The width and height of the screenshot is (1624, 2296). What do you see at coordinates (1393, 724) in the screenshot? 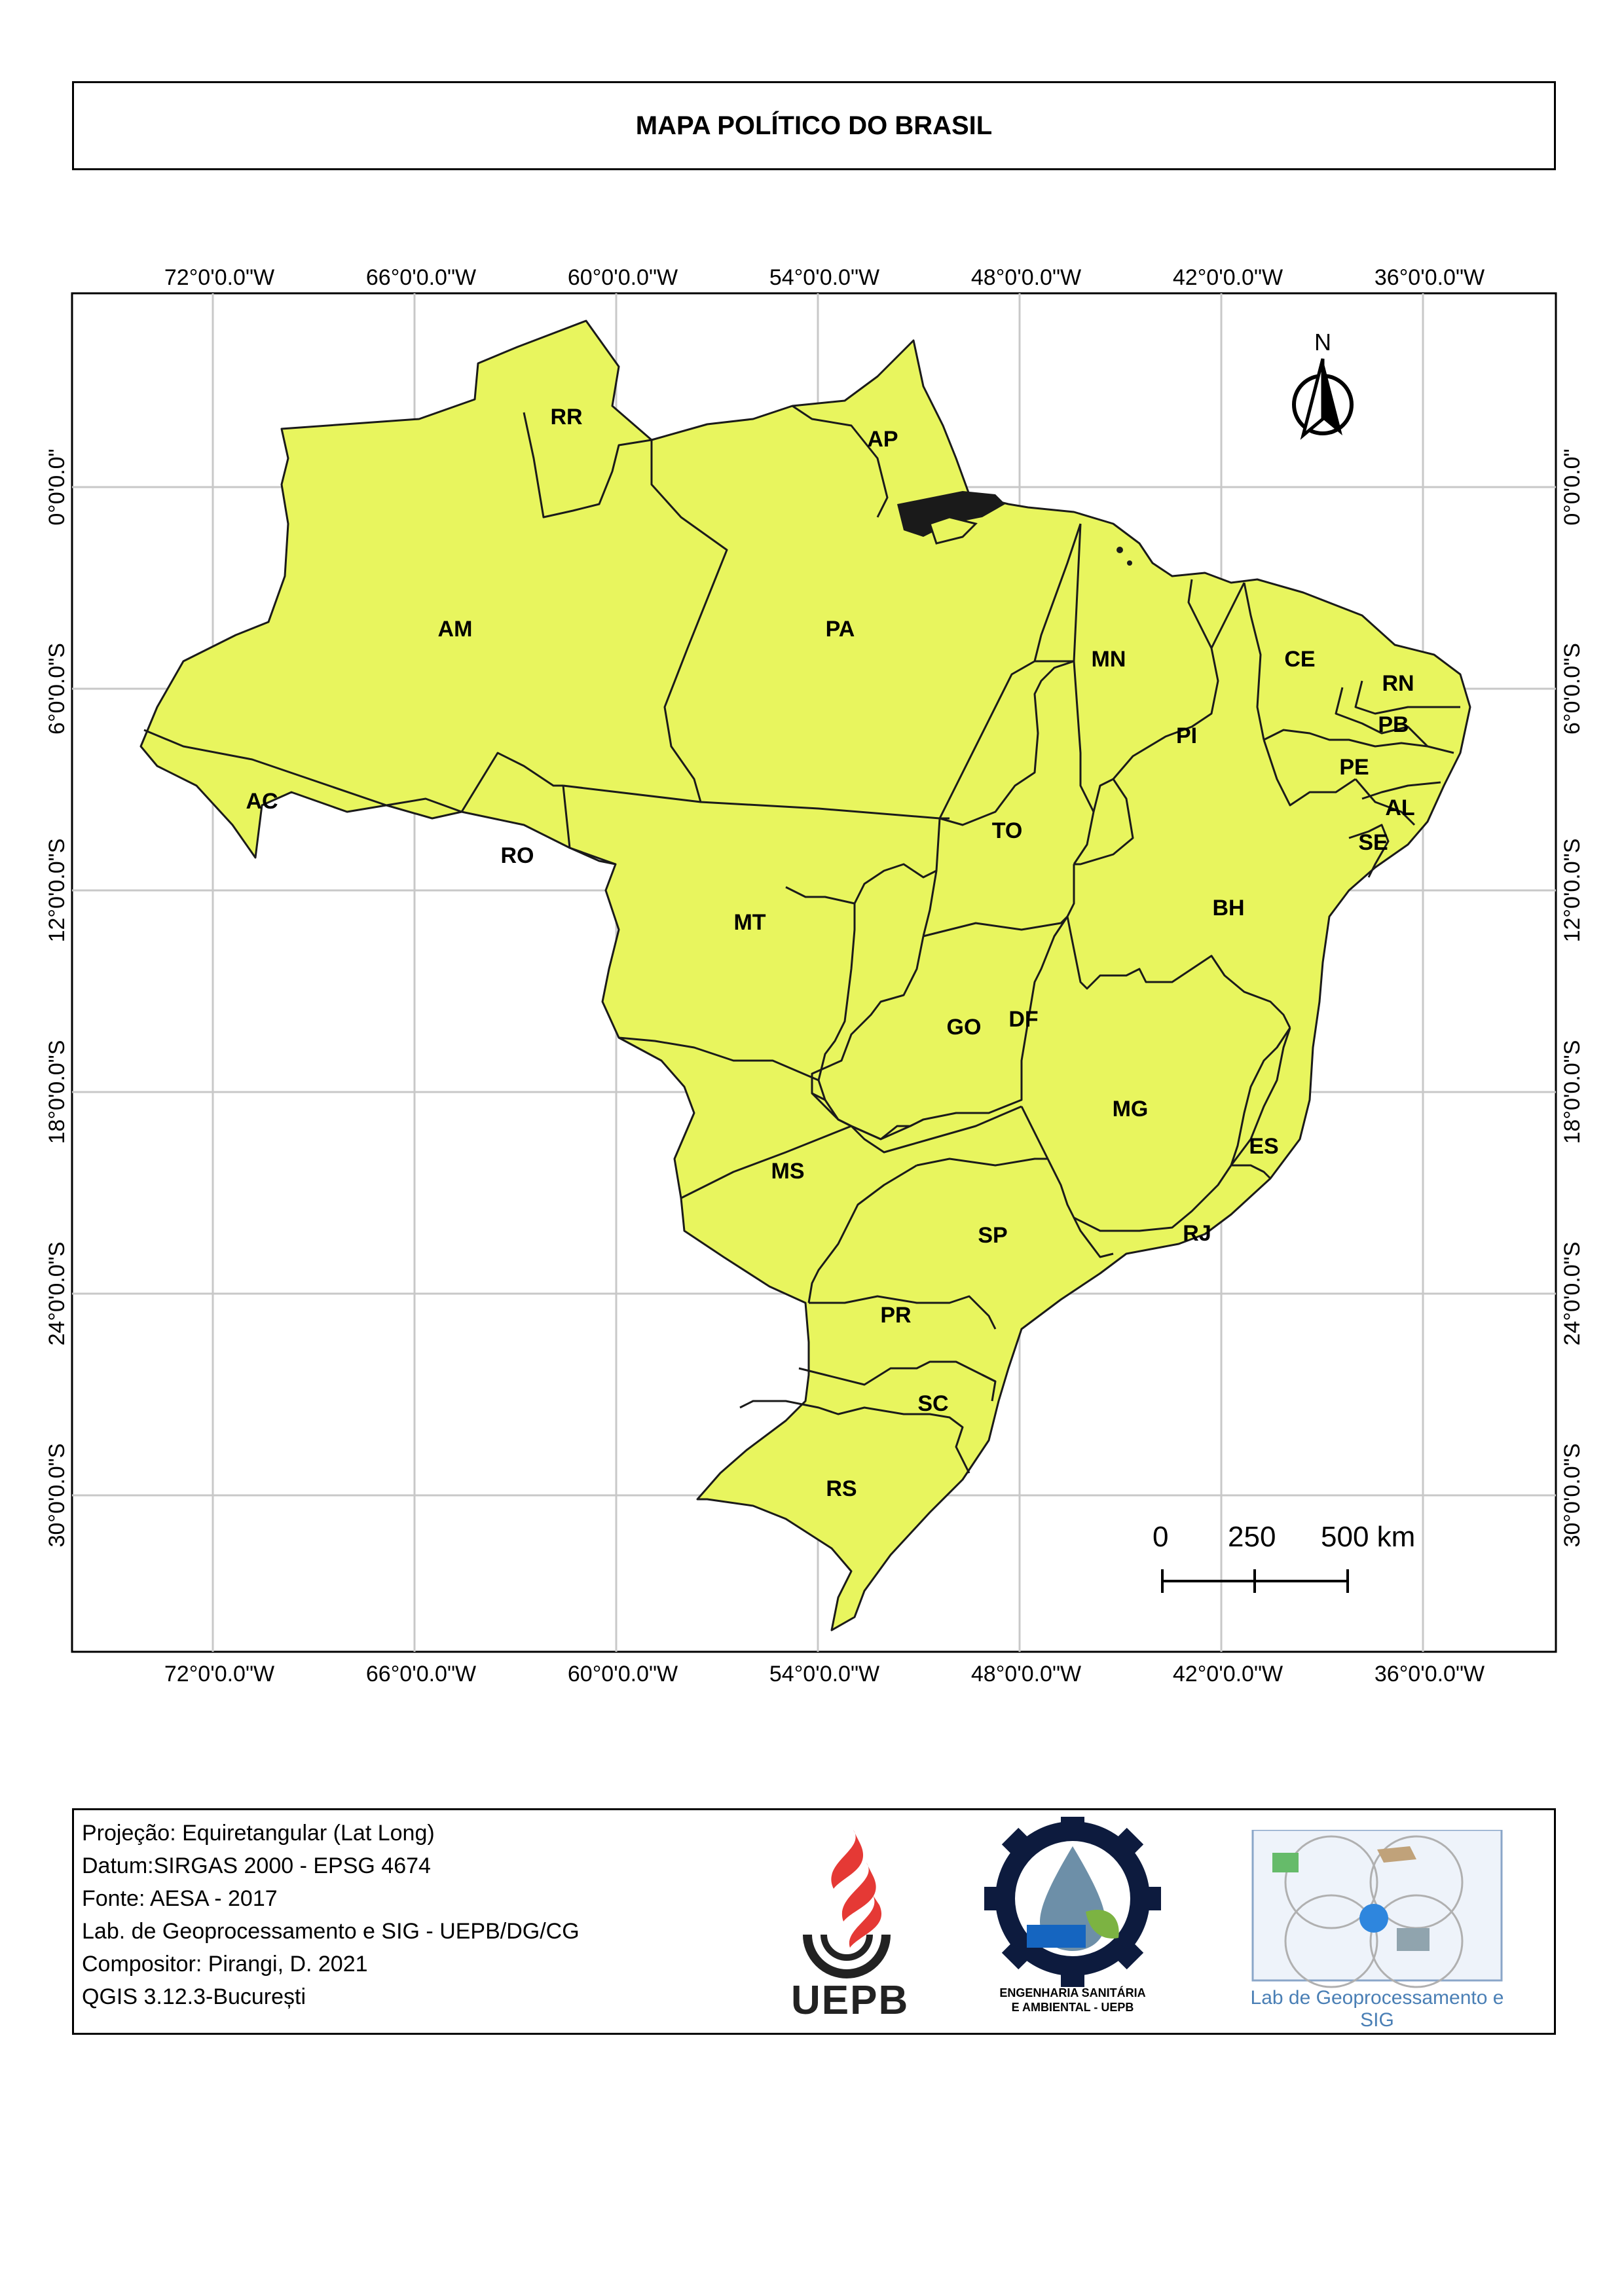
I see `state-label: PB` at bounding box center [1393, 724].